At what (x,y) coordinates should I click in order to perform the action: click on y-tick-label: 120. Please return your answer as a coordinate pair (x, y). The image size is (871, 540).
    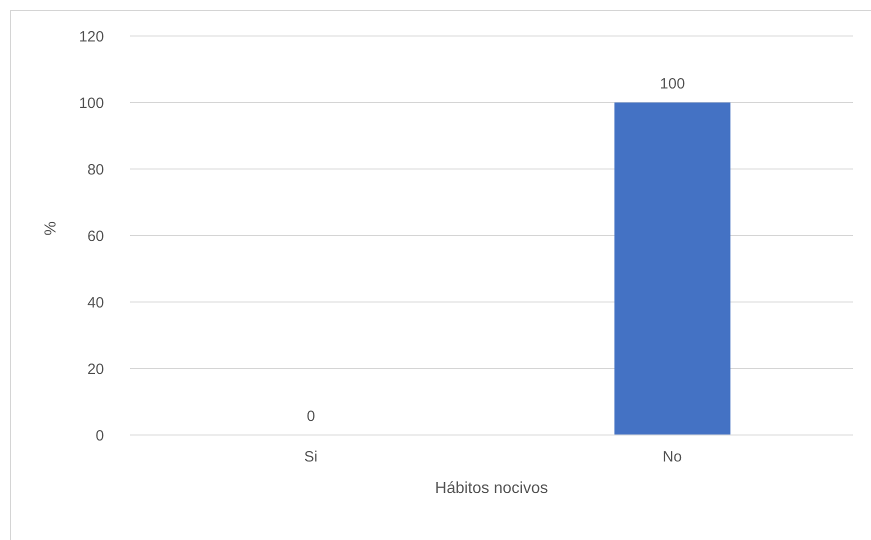
    Looking at the image, I should click on (91, 37).